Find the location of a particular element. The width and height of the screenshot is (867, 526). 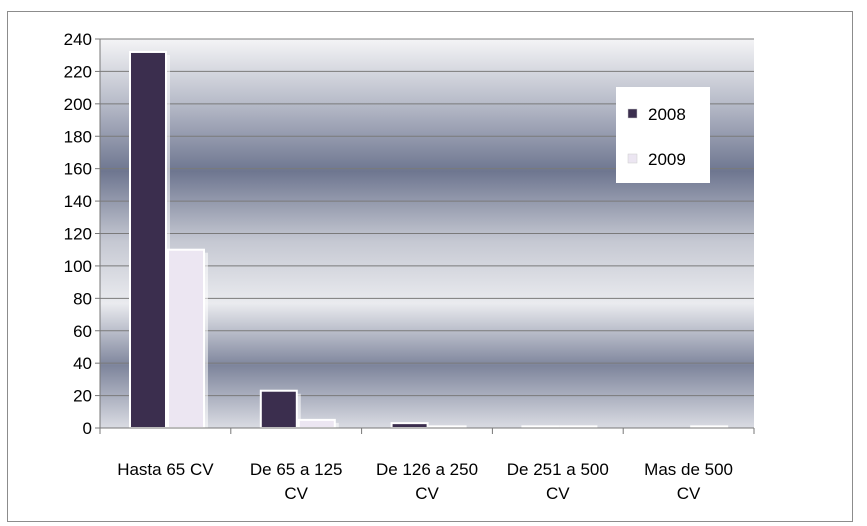

legend: 2008 2009 is located at coordinates (663, 135).